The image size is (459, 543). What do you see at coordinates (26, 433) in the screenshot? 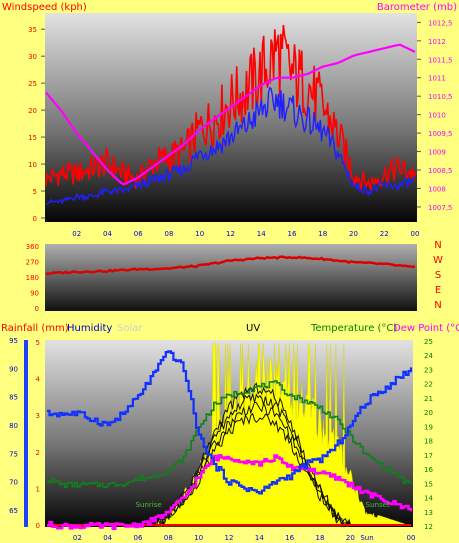
I see `humidity-axis-bar` at bounding box center [26, 433].